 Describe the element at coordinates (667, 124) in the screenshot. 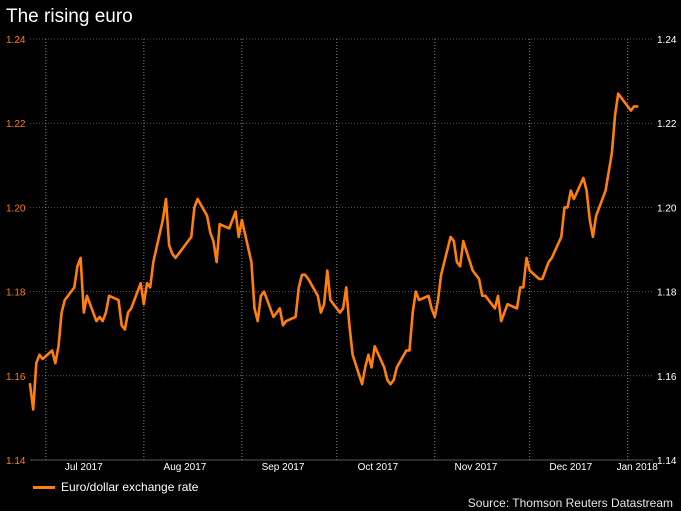

I see `y-tick-label-right: 1.22` at that location.